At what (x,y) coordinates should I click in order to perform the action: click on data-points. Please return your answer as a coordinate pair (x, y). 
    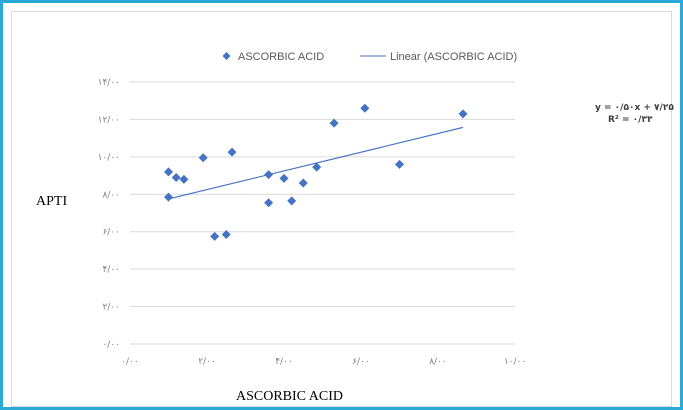
    Looking at the image, I should click on (316, 172).